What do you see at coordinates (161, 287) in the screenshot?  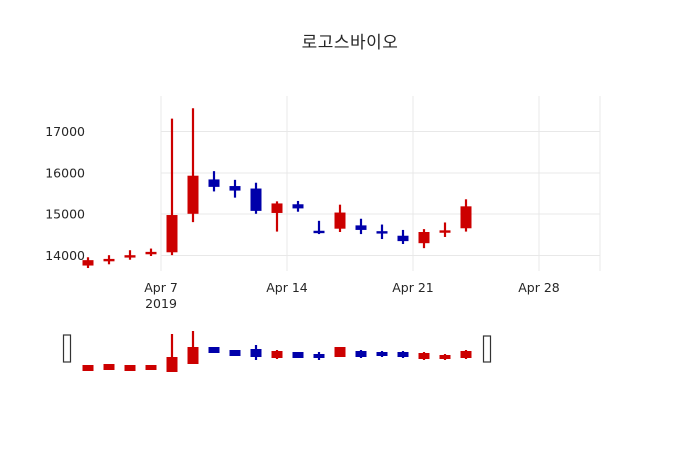 I see `x-axis-tick-label: Apr 7` at bounding box center [161, 287].